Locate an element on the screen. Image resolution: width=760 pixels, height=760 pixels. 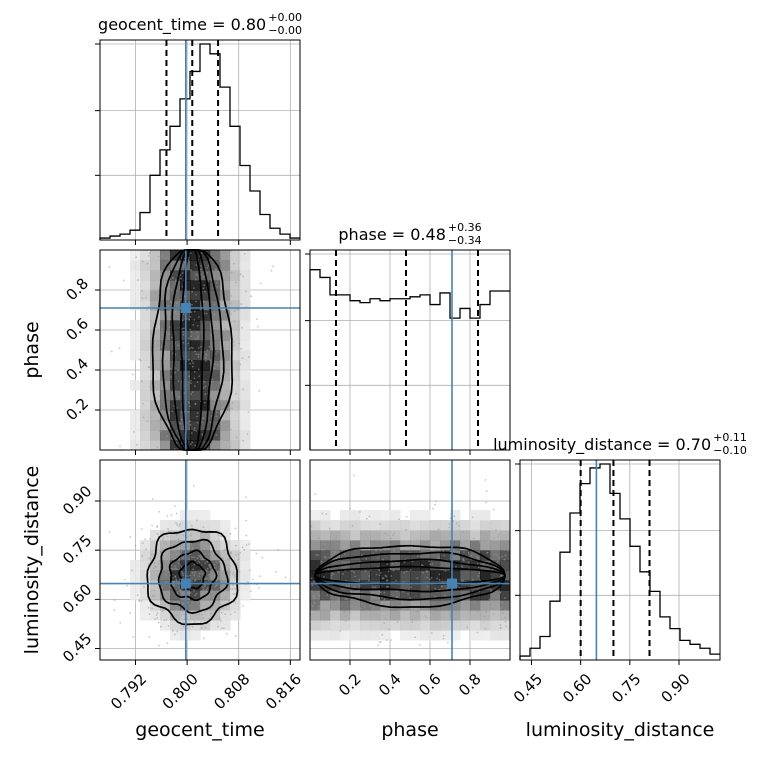
title-geocent_time: geocent_time = 0.80 +0.00−0.00 is located at coordinates (200, 24).